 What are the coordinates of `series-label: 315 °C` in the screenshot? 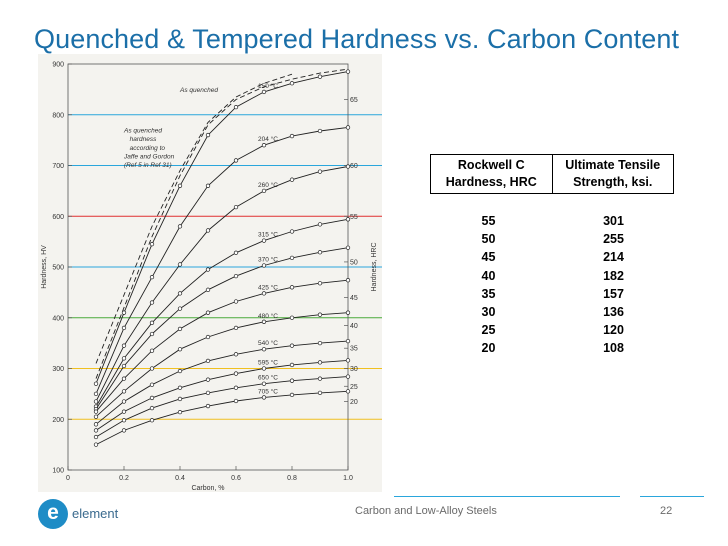 It's located at (268, 235).